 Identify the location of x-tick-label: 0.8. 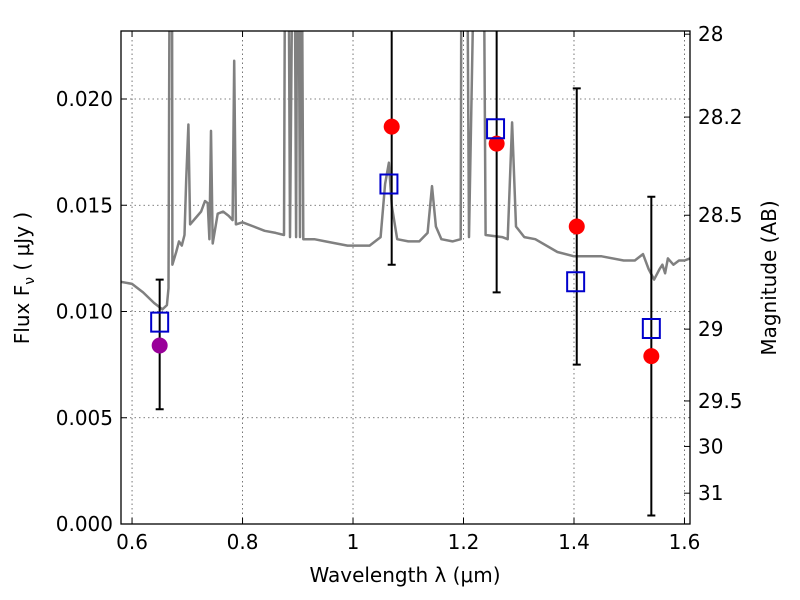
(243, 542).